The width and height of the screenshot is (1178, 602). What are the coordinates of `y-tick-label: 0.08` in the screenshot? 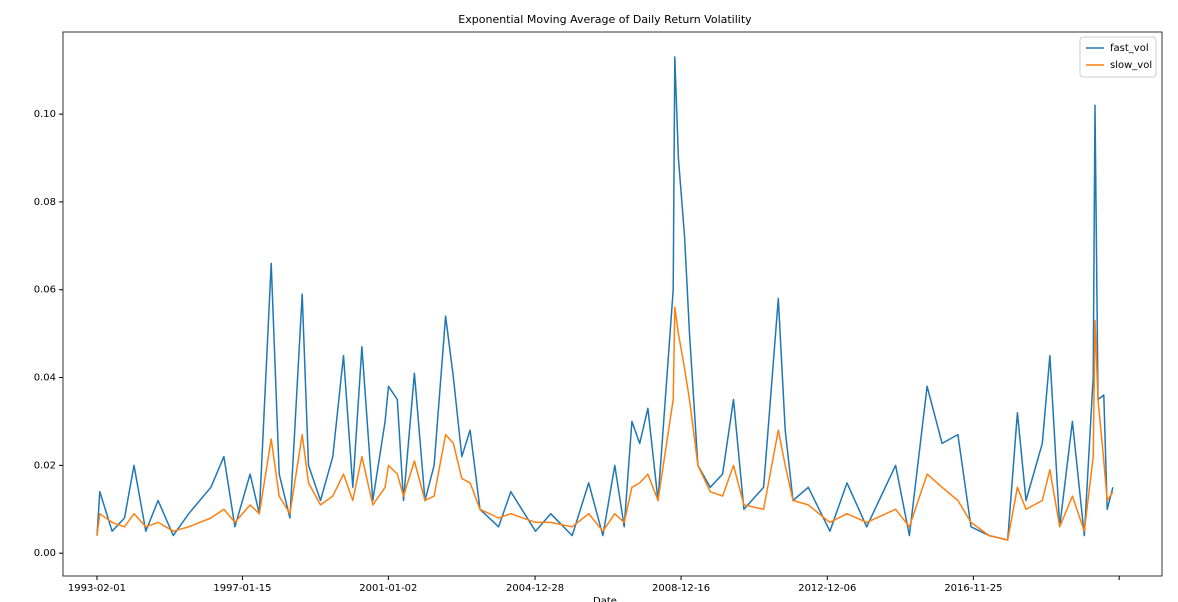 It's located at (45, 202).